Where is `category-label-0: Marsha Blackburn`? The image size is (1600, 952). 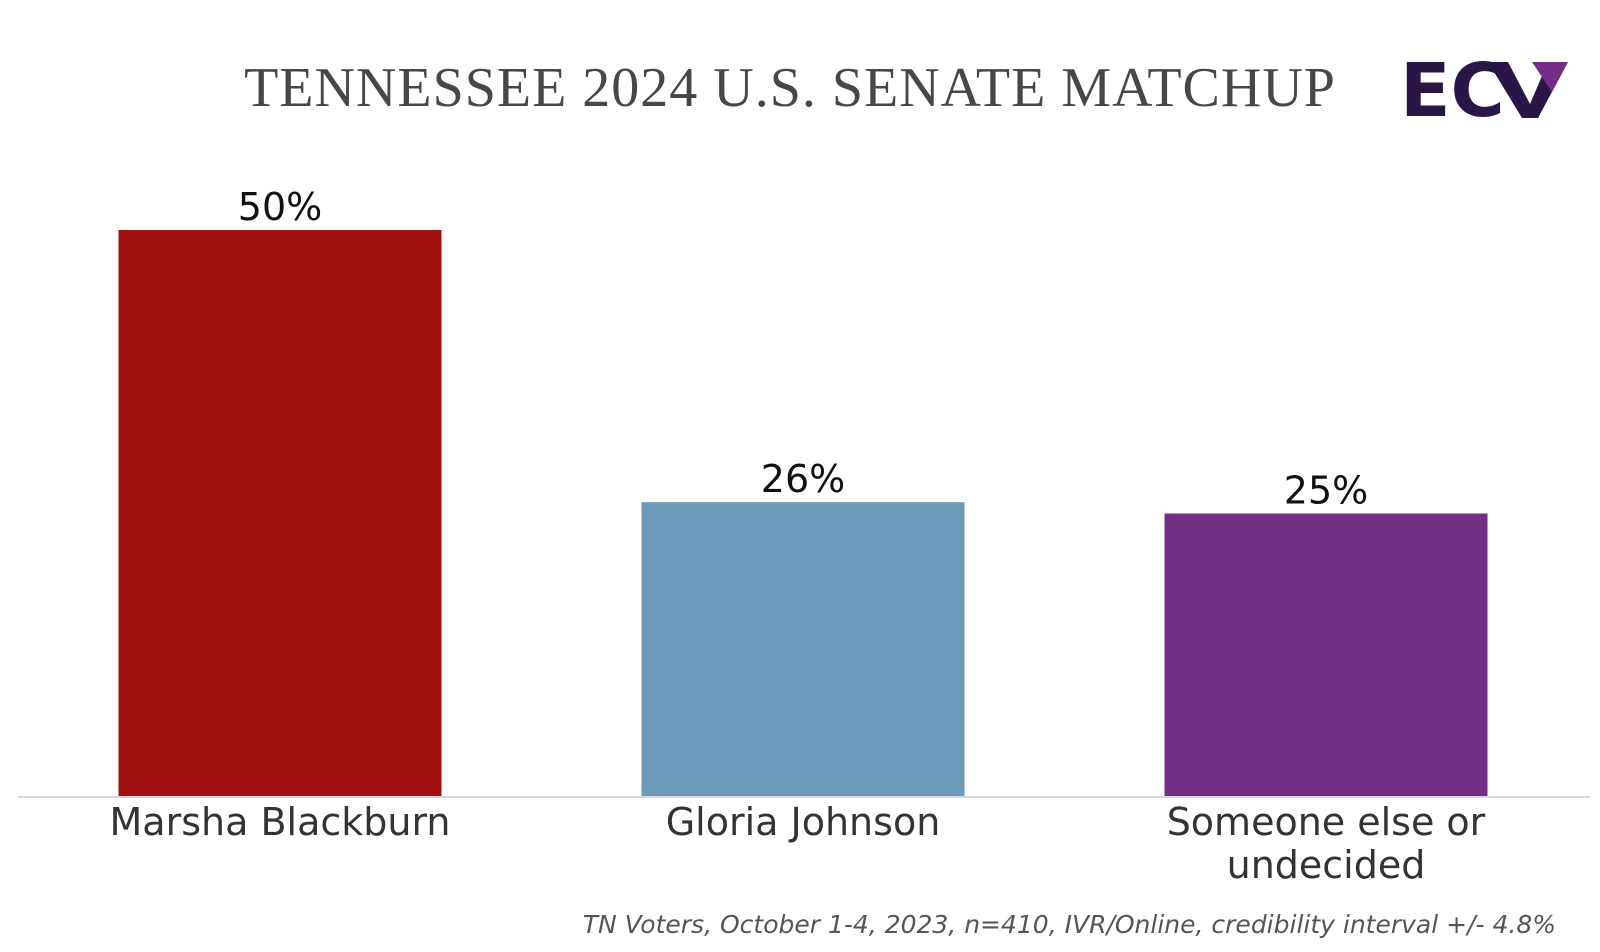
category-label-0: Marsha Blackburn is located at coordinates (280, 822).